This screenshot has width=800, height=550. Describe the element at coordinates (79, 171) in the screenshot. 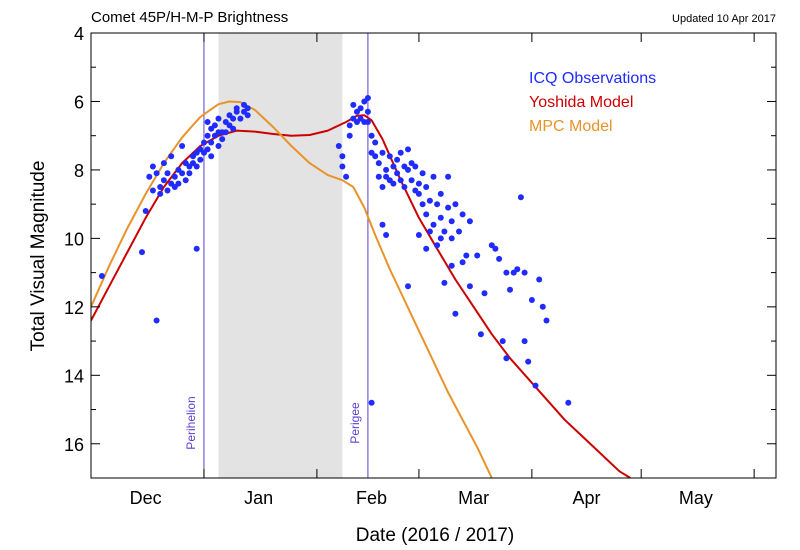

I see `y-tick-label: 8` at that location.